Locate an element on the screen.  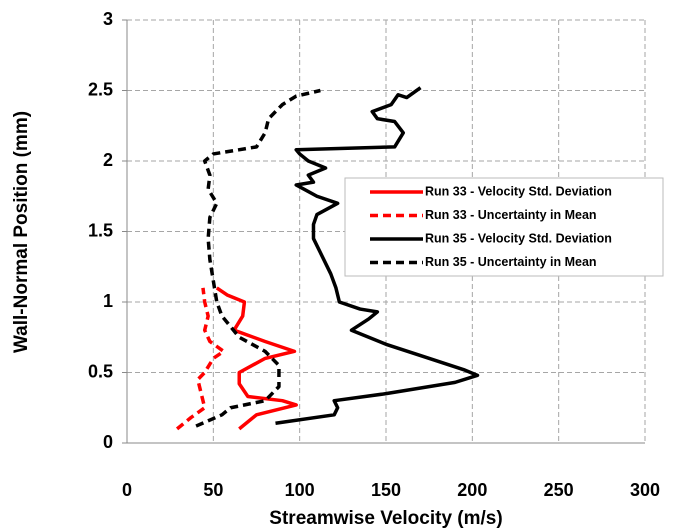
y-tick-label: 2.5 is located at coordinates (100, 89).